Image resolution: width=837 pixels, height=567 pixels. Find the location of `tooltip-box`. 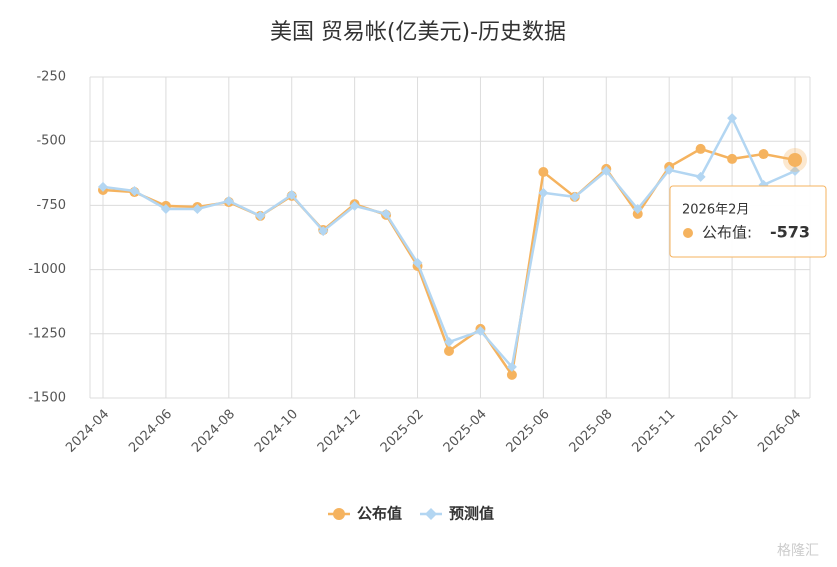

tooltip-box is located at coordinates (748, 221).